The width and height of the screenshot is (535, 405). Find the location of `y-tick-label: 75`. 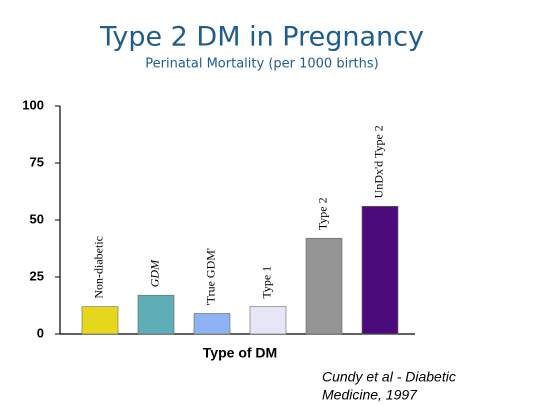

y-tick-label: 75 is located at coordinates (37, 161).